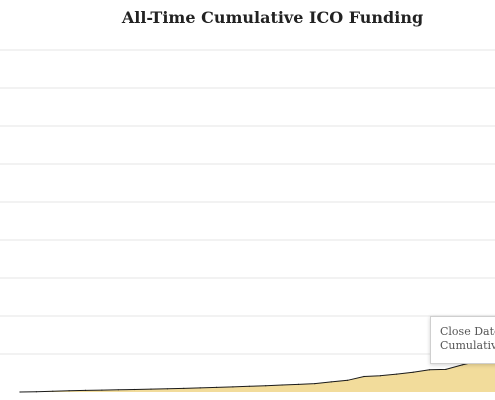 This screenshot has height=400, width=495. I want to click on hover-tooltip: Close Date: Cumulative, so click(462, 340).